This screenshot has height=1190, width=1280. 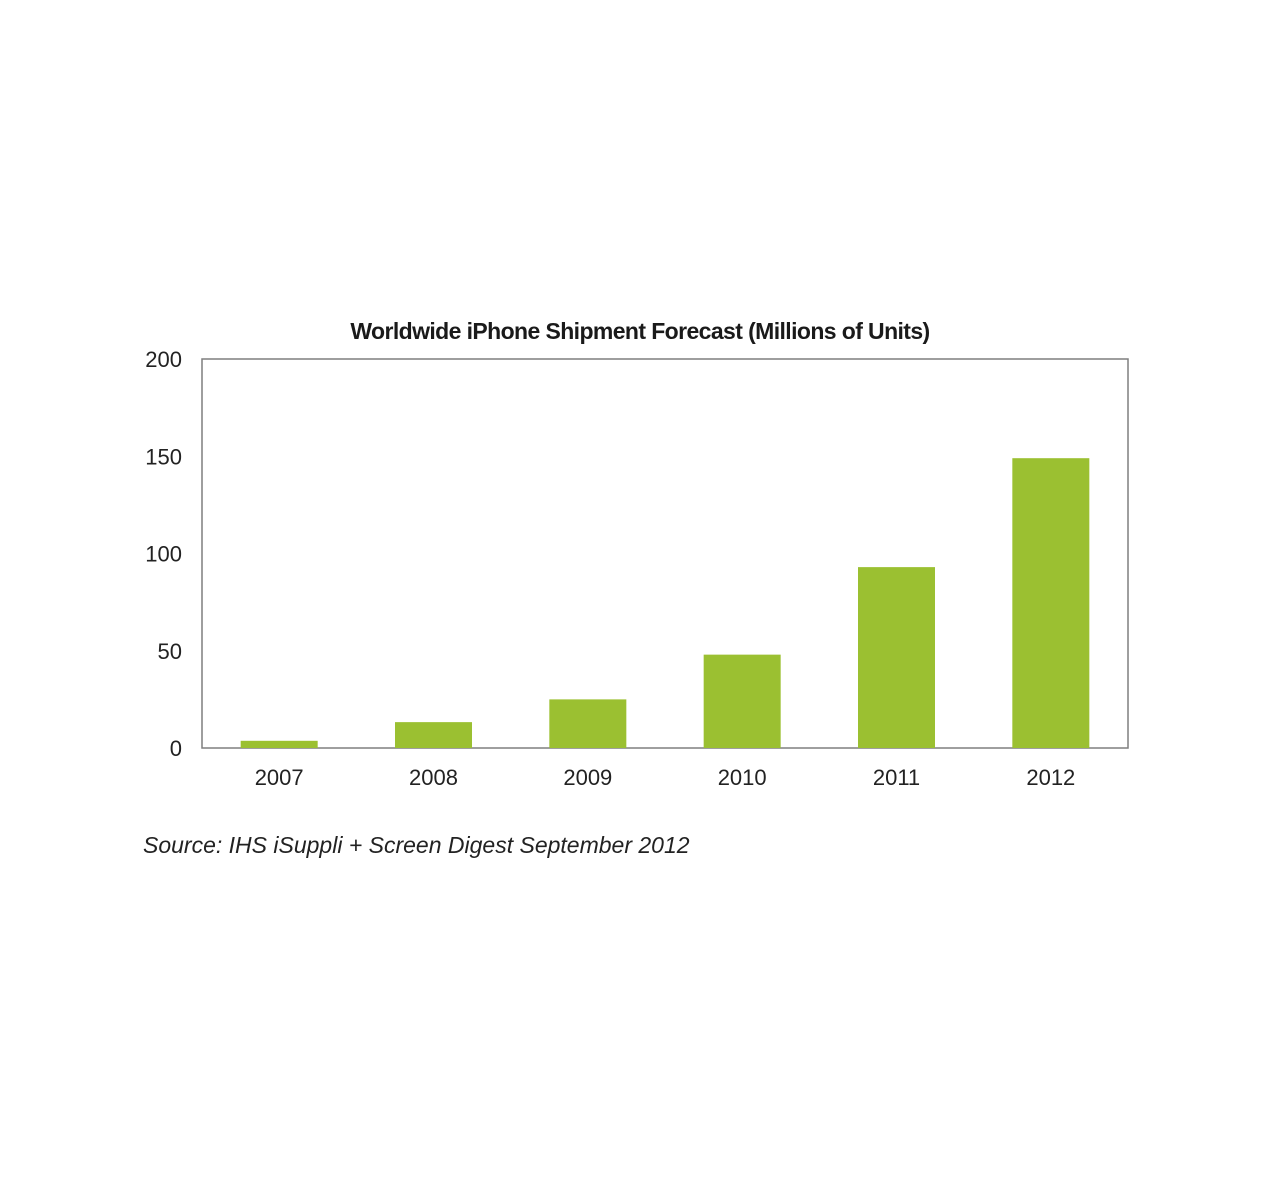 I want to click on x-tick-label: 2011, so click(x=896, y=777).